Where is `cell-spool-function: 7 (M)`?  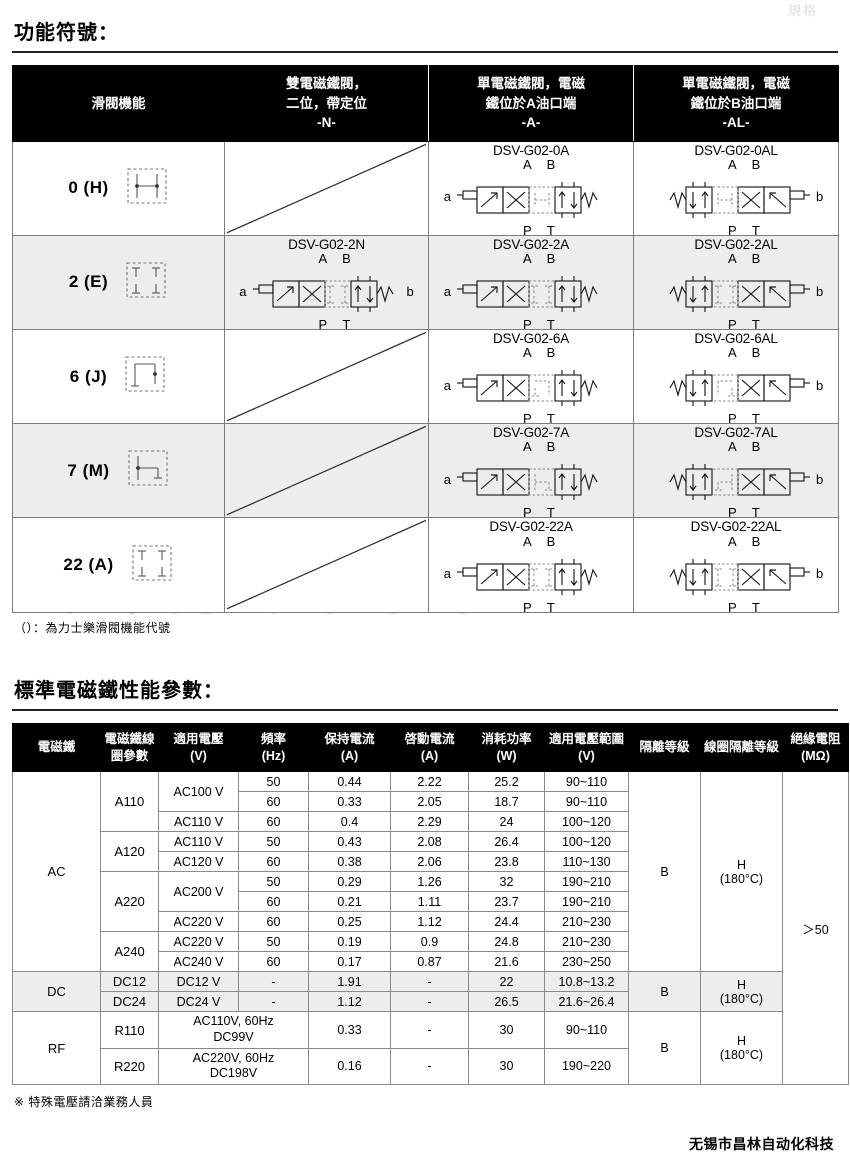
cell-spool-function: 7 (M) is located at coordinates (118, 471).